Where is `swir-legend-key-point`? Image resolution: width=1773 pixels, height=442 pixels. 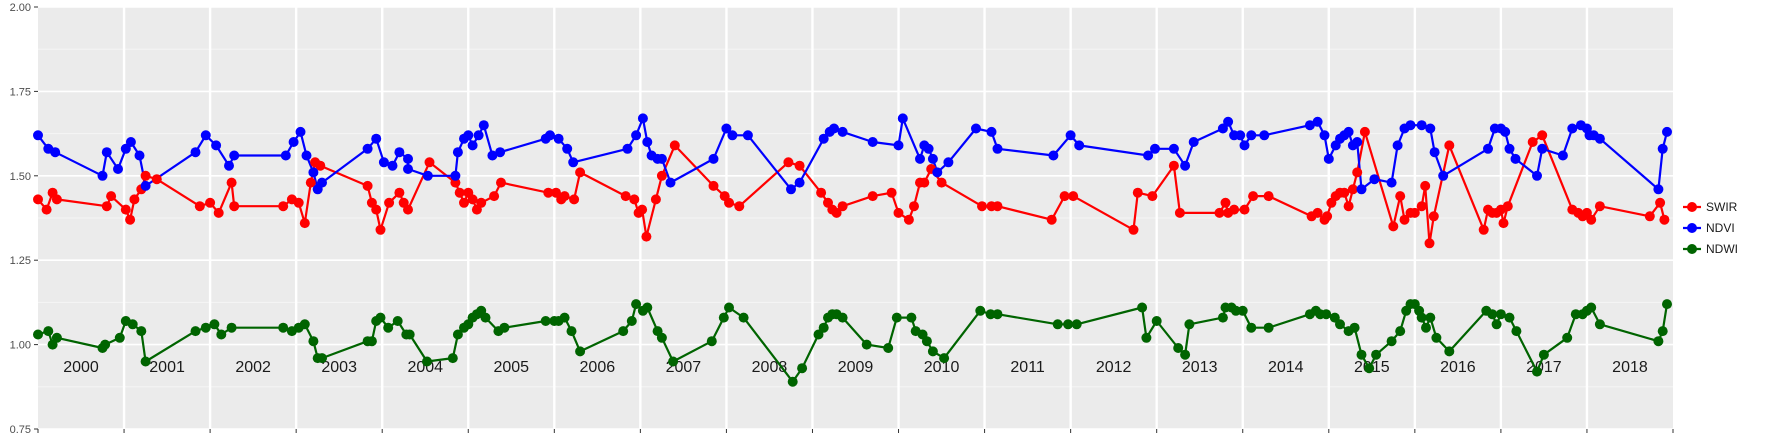
swir-legend-key-point is located at coordinates (1692, 207).